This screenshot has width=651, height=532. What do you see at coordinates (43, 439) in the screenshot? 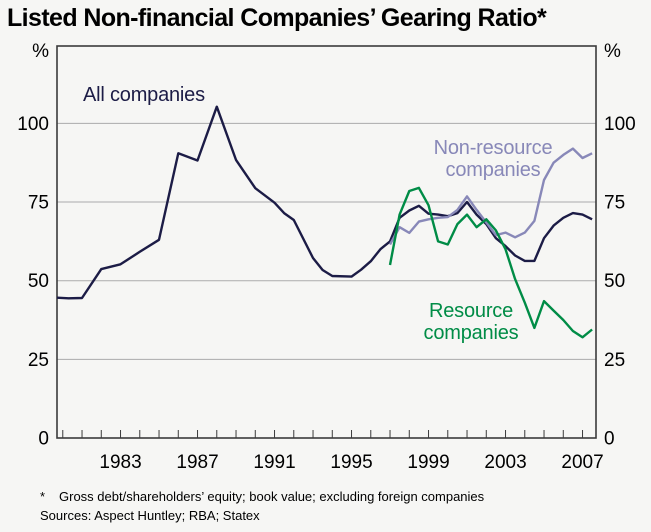
I see `y-axis-label-left-0: 0` at bounding box center [43, 439].